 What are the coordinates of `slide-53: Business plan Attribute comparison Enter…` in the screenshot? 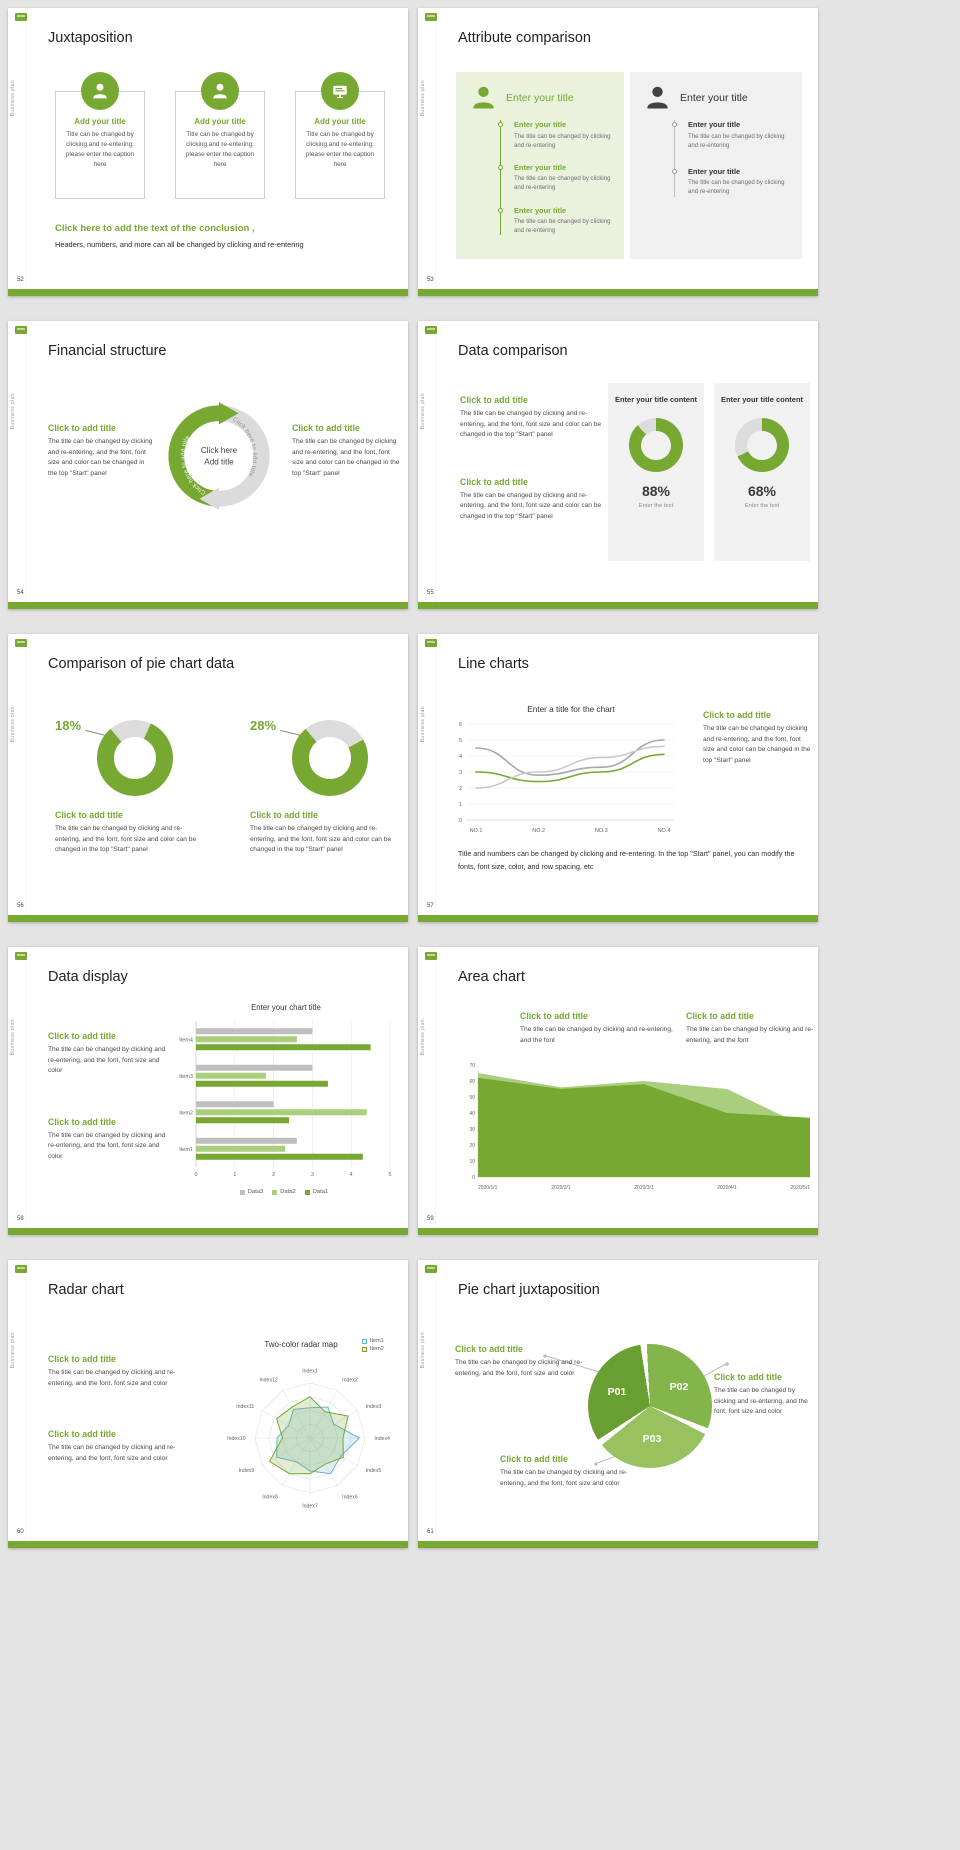 It's located at (618, 152).